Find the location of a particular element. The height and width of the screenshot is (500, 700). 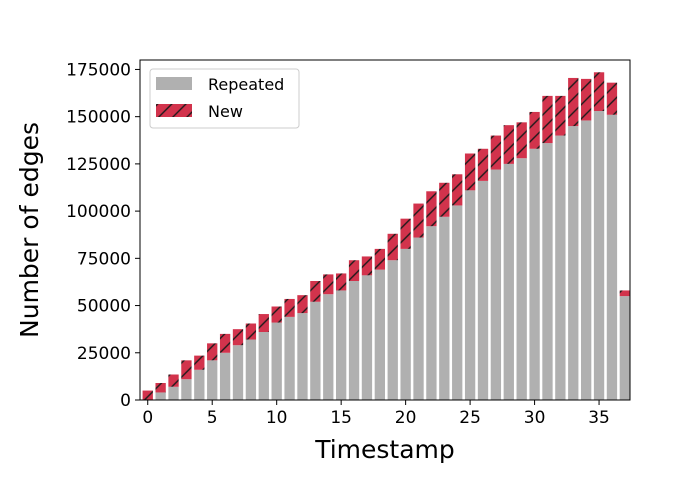

y-tick-label: 50000 is located at coordinates (104, 307).